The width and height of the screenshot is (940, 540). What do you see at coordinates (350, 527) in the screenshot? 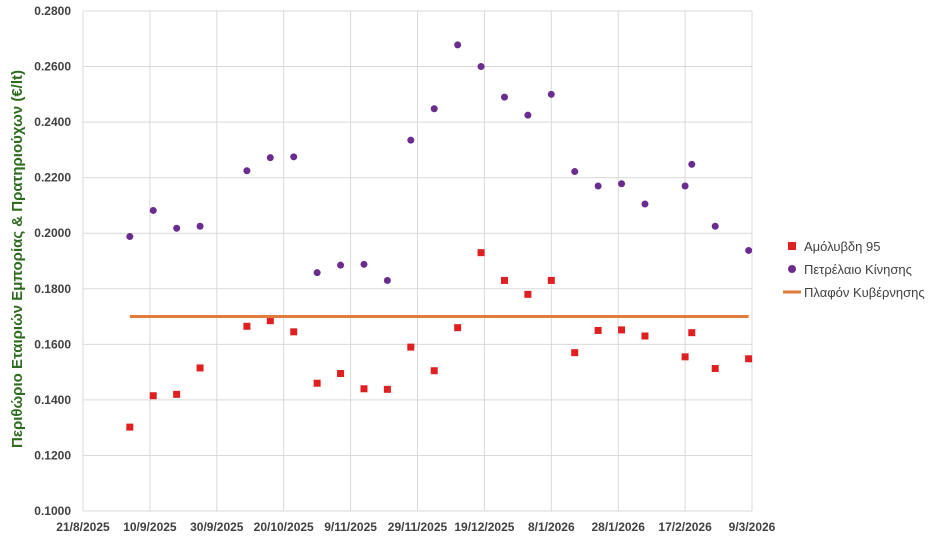
I see `x-tick-label: 9/11/2025` at bounding box center [350, 527].